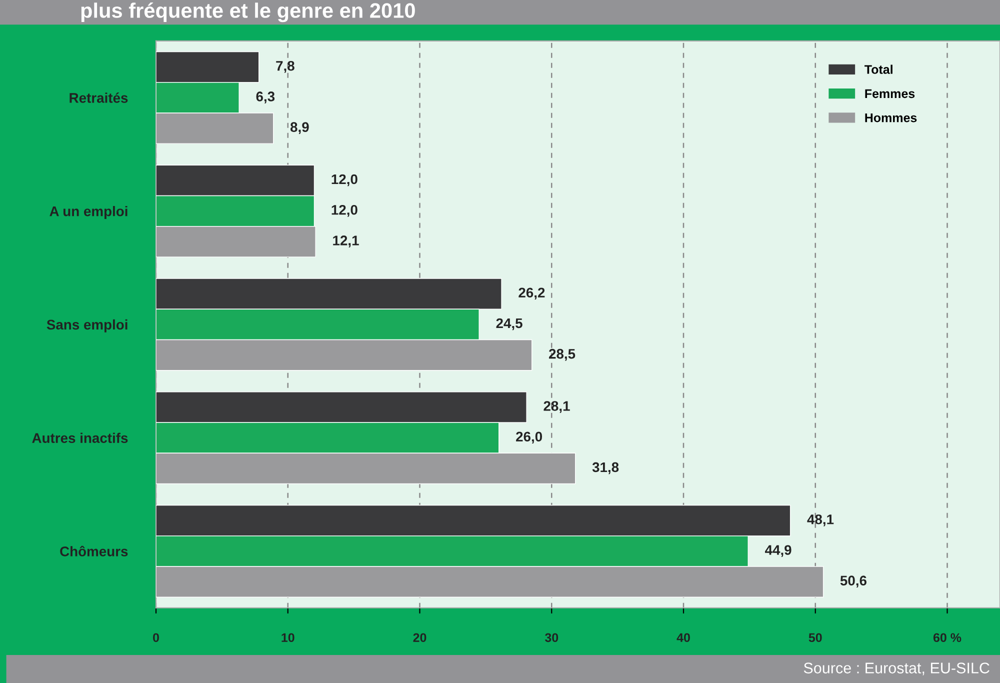 The image size is (1000, 683). Describe the element at coordinates (891, 117) in the screenshot. I see `legend-label: Hommes` at that location.